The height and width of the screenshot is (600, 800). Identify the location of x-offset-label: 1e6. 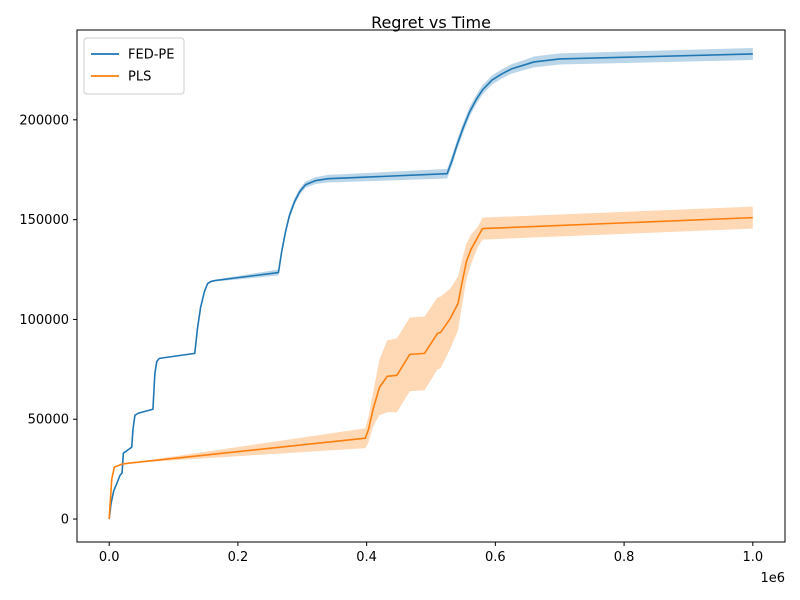
(772, 578).